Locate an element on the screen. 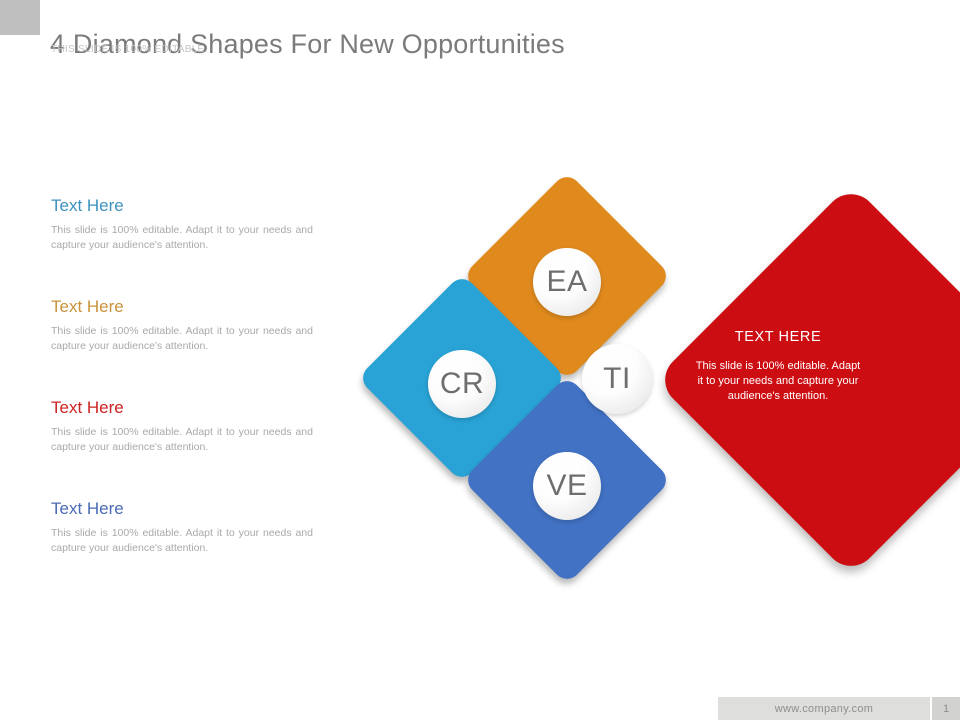  footer-page-number: 1 is located at coordinates (946, 708).